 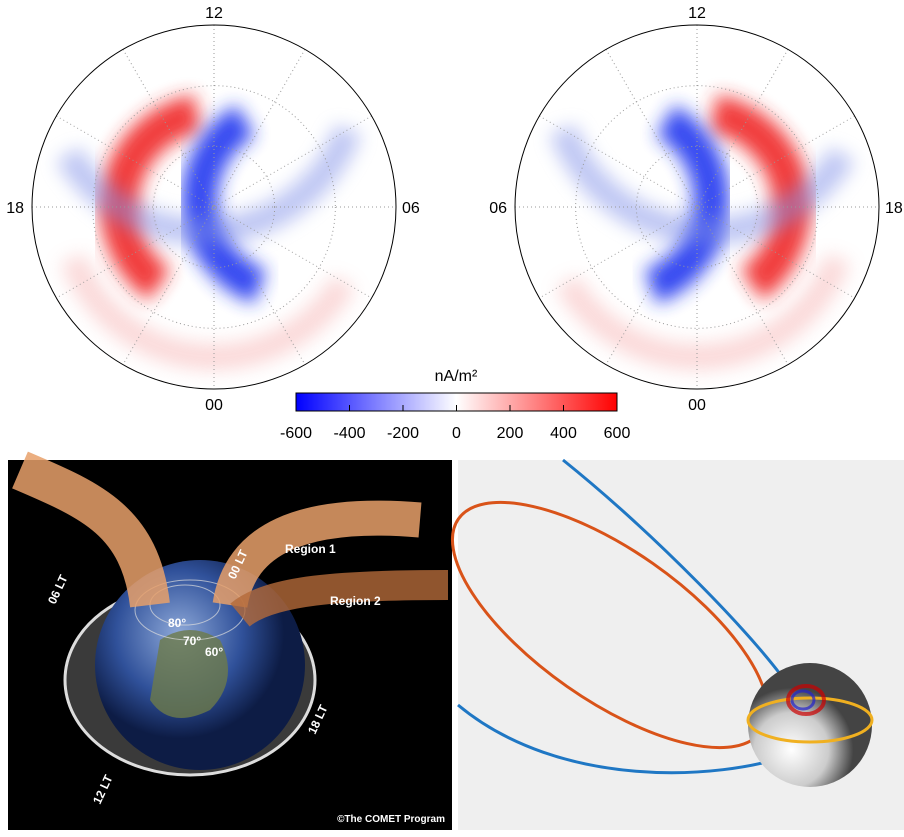 What do you see at coordinates (214, 652) in the screenshot?
I see `lat-label: 60°` at bounding box center [214, 652].